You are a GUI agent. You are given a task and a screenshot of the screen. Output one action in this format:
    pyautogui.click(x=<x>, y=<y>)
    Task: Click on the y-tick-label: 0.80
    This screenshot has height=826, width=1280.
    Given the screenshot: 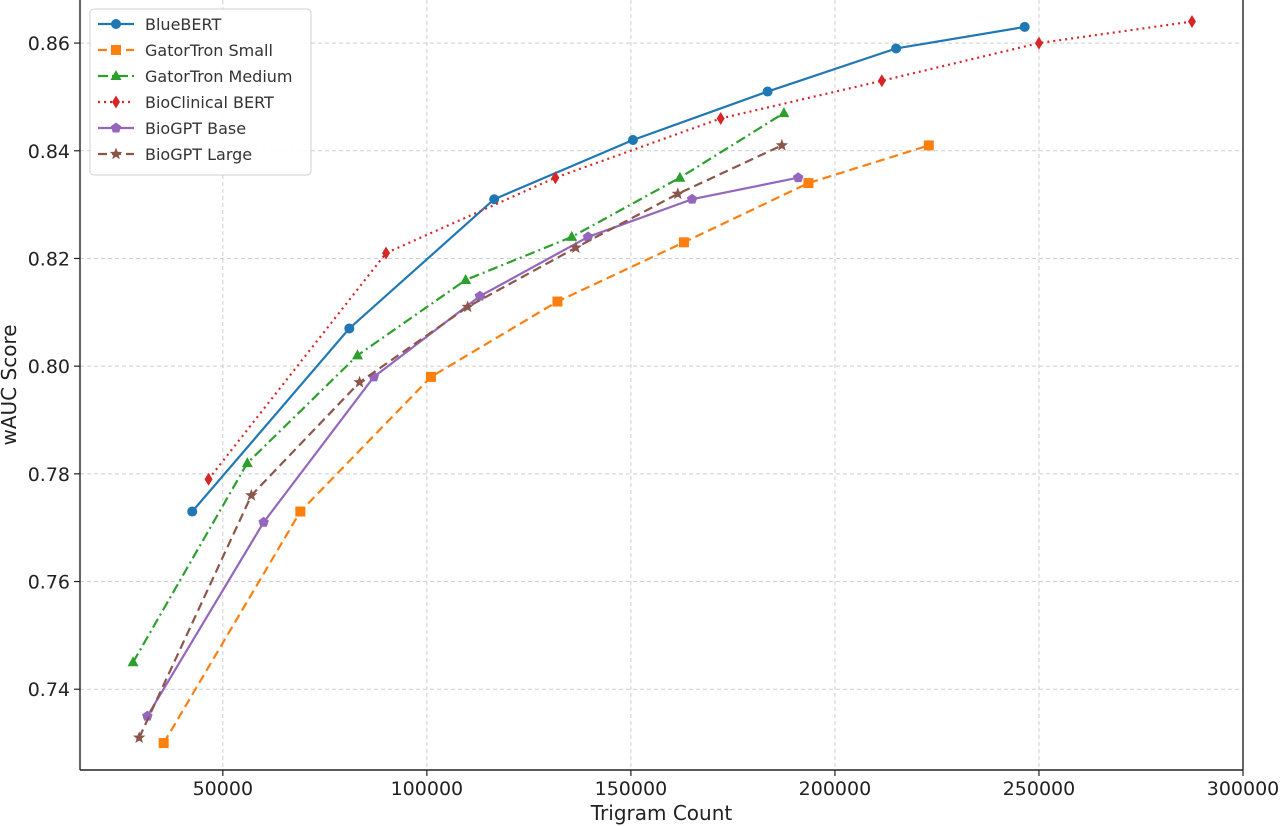 What is the action you would take?
    pyautogui.click(x=49, y=367)
    